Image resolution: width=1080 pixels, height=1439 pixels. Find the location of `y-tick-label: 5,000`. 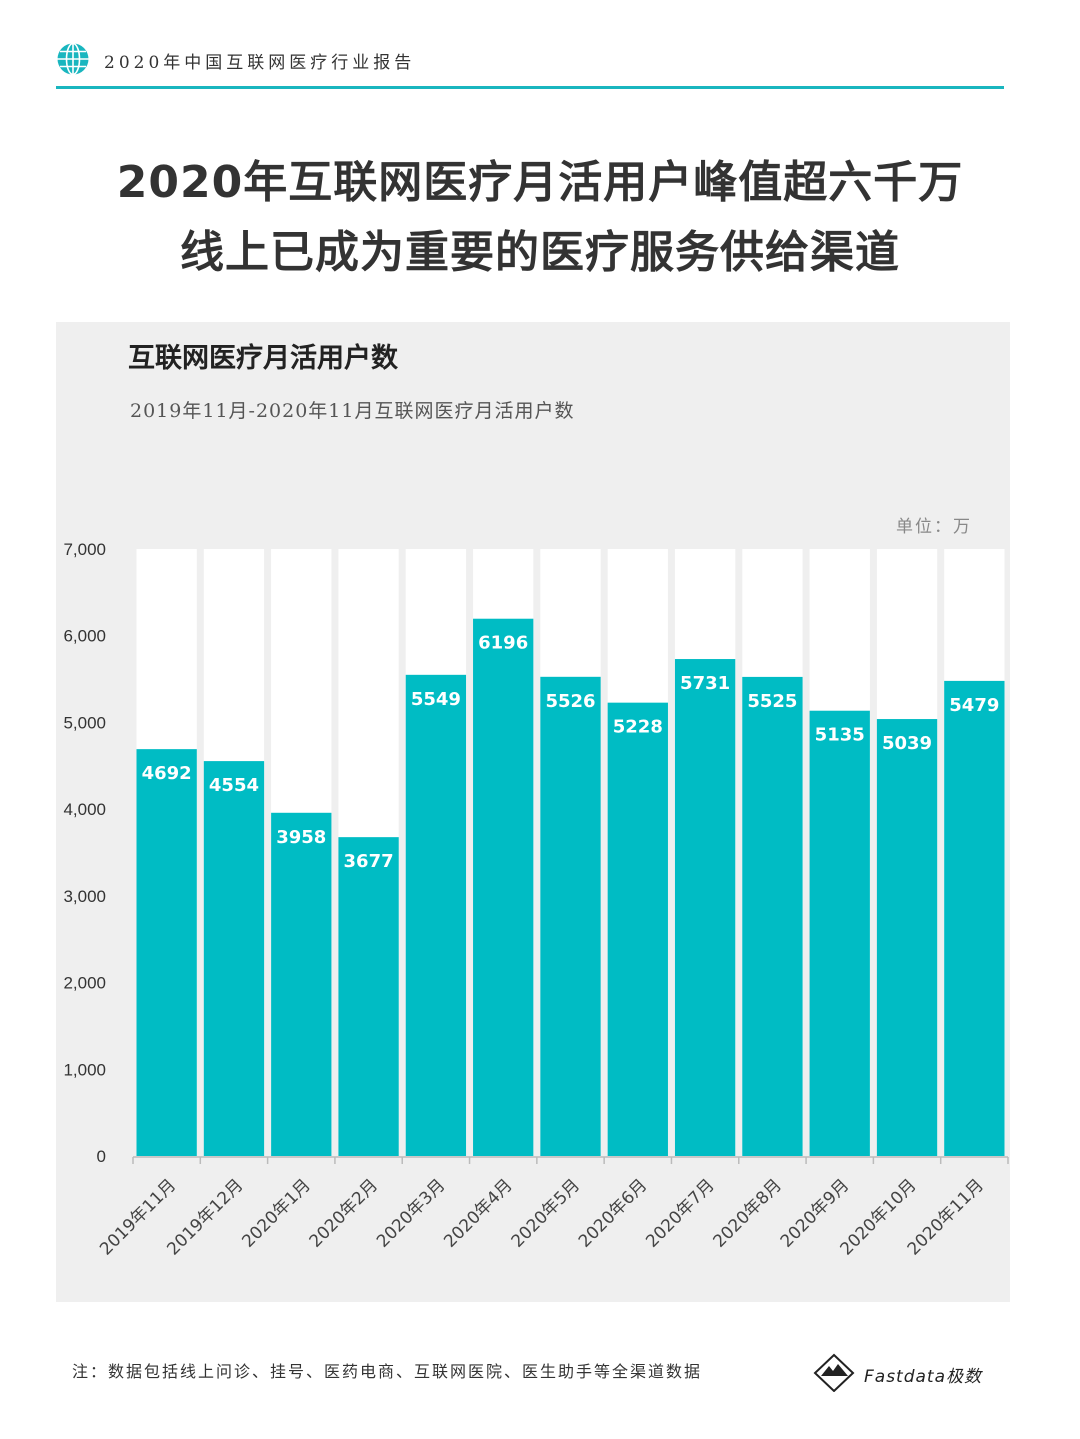

y-tick-label: 5,000 is located at coordinates (84, 722).